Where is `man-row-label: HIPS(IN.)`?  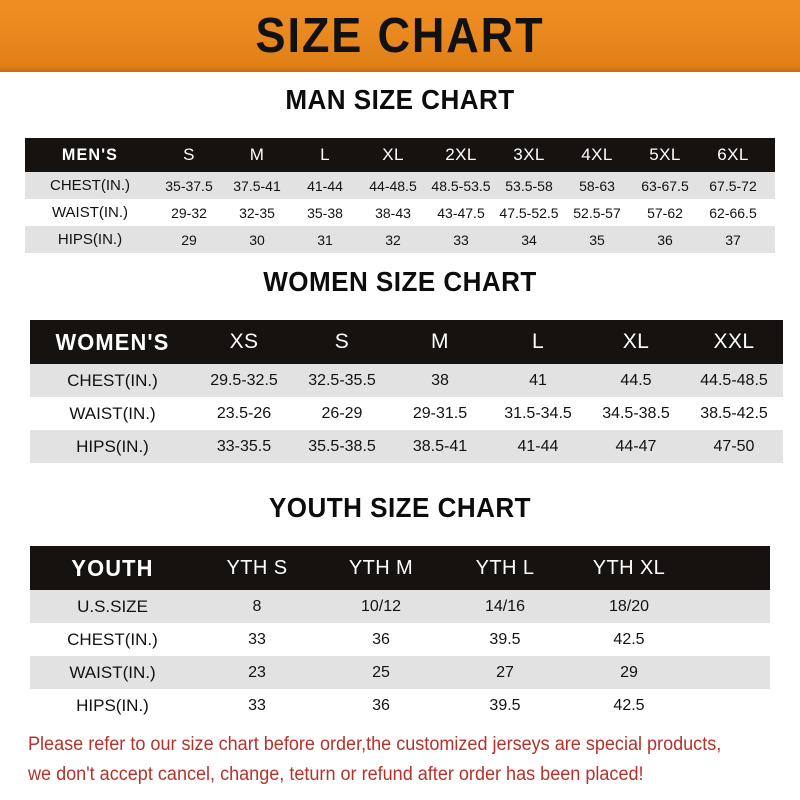
man-row-label: HIPS(IN.) is located at coordinates (90, 239).